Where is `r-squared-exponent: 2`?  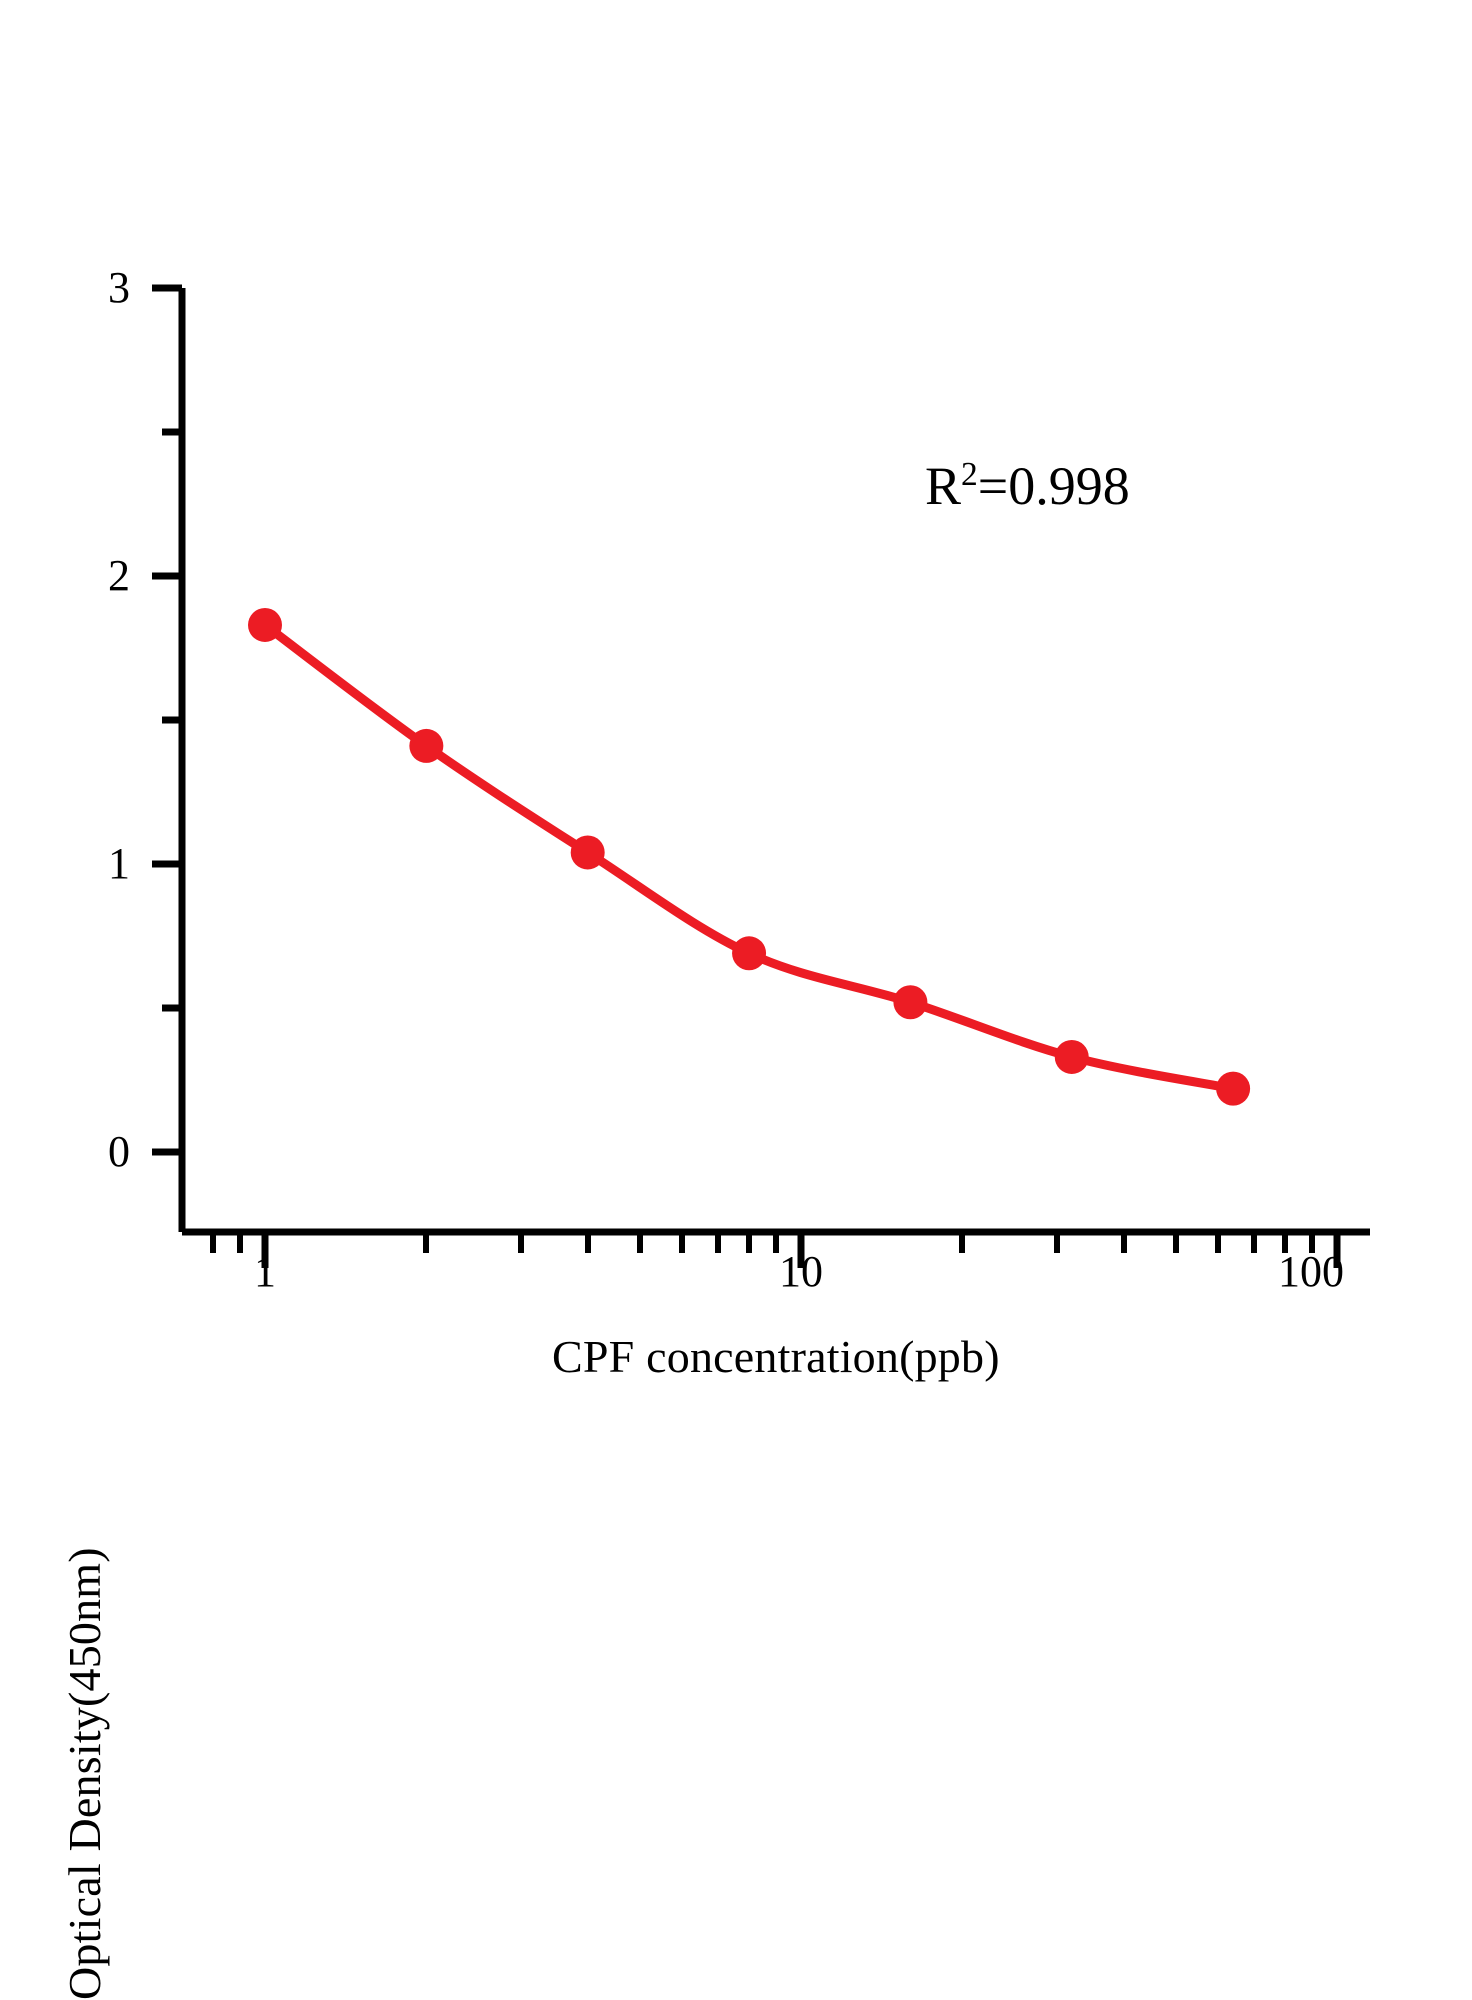
r-squared-exponent: 2 is located at coordinates (969, 474).